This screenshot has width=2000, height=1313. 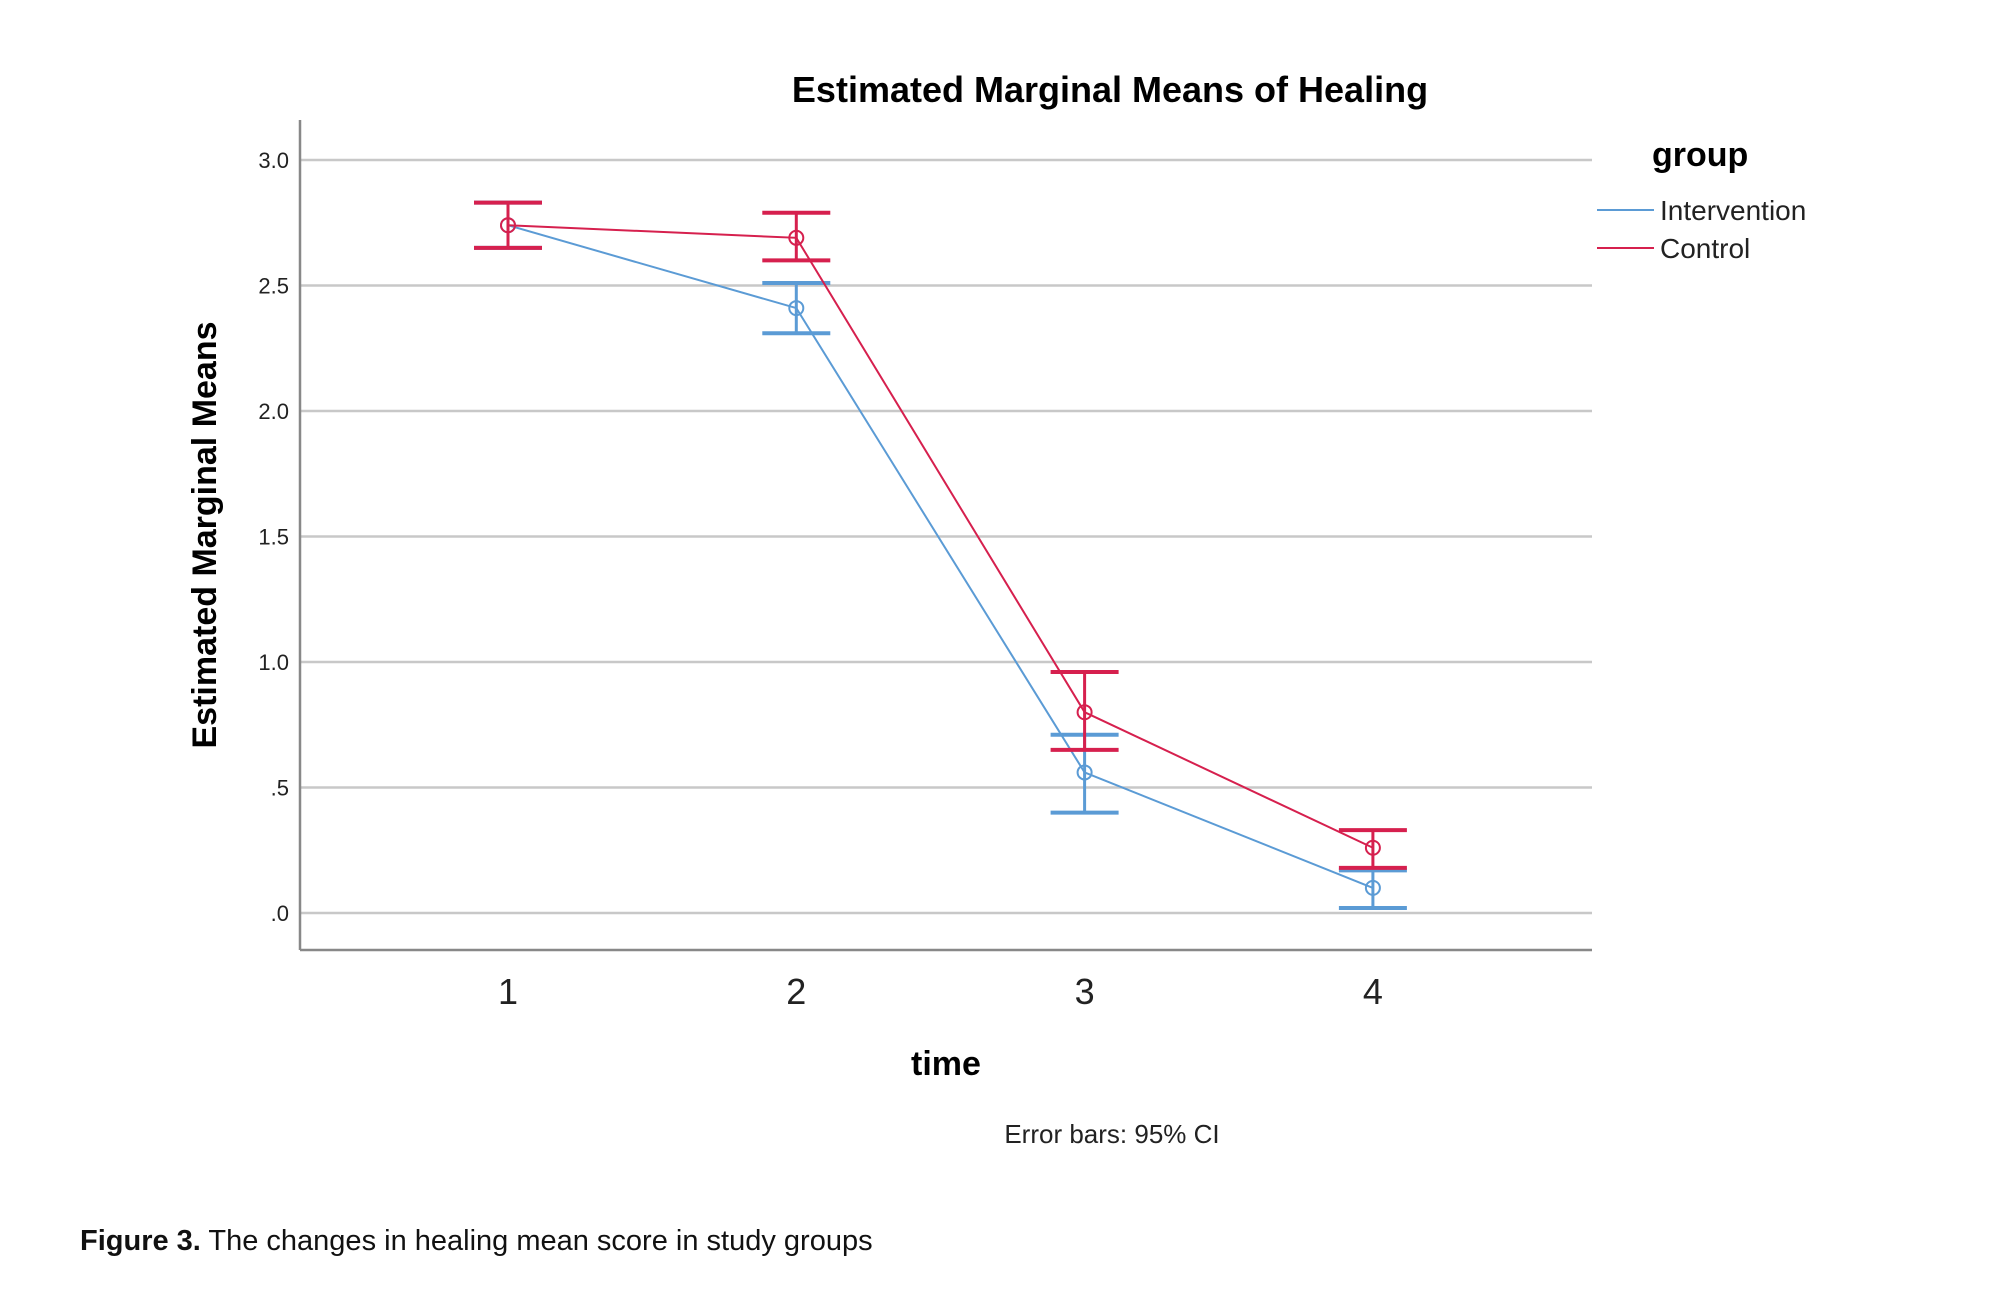 What do you see at coordinates (273, 160) in the screenshot?
I see `y-tick-label: 3.0` at bounding box center [273, 160].